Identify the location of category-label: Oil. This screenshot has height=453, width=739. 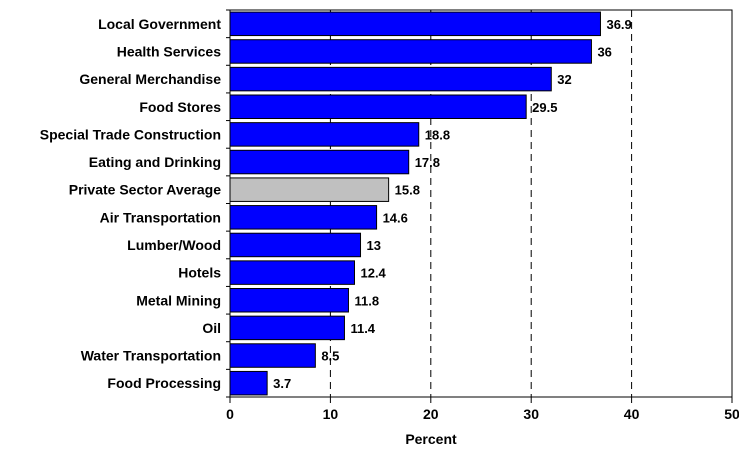
(211, 328).